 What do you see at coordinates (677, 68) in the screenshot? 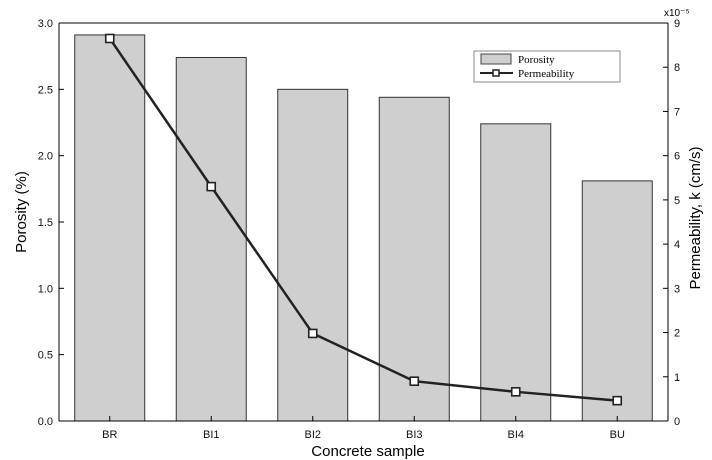
I see `right-tick-label: 8` at bounding box center [677, 68].